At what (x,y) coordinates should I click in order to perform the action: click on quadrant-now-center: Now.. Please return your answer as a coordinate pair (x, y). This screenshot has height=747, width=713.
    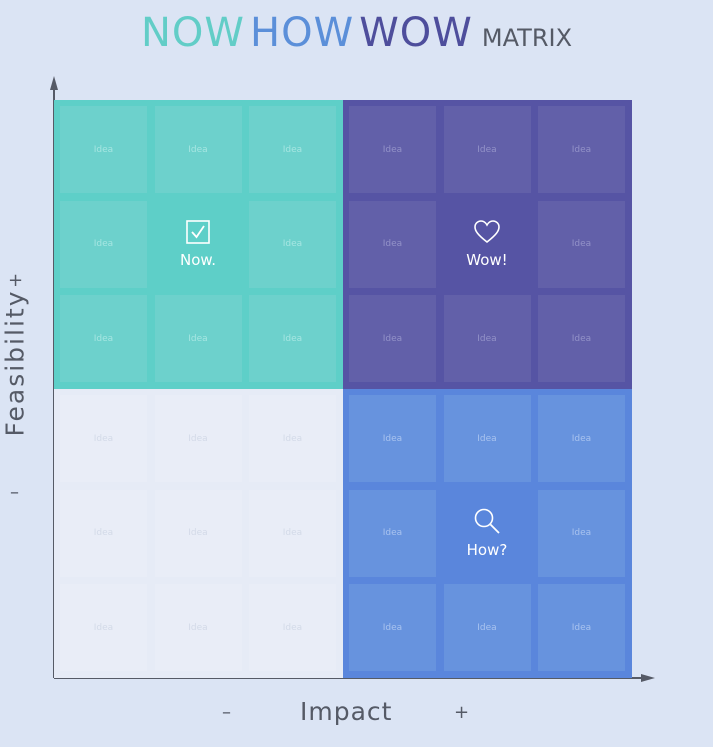
    Looking at the image, I should click on (198, 244).